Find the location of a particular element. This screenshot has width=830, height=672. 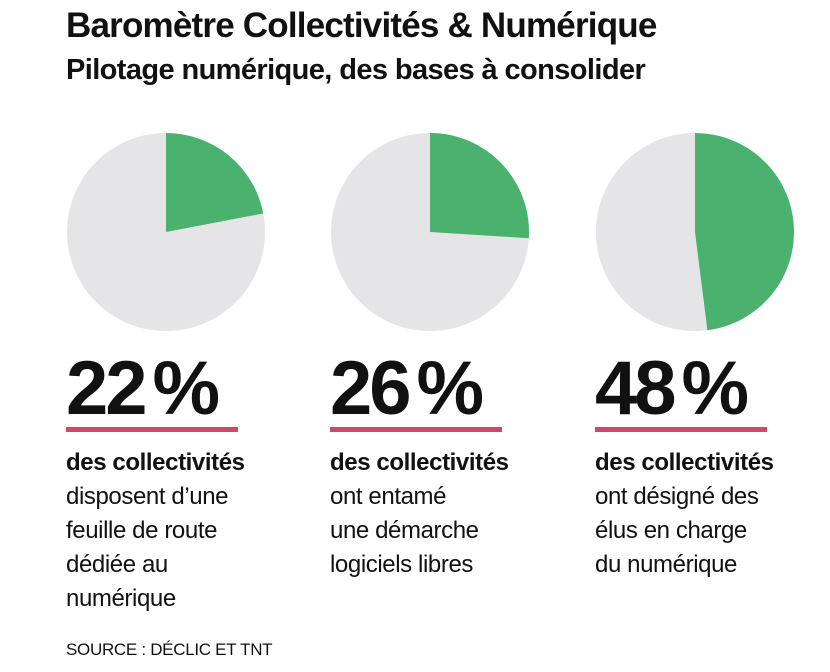

percent-value: 26% is located at coordinates (450, 389).